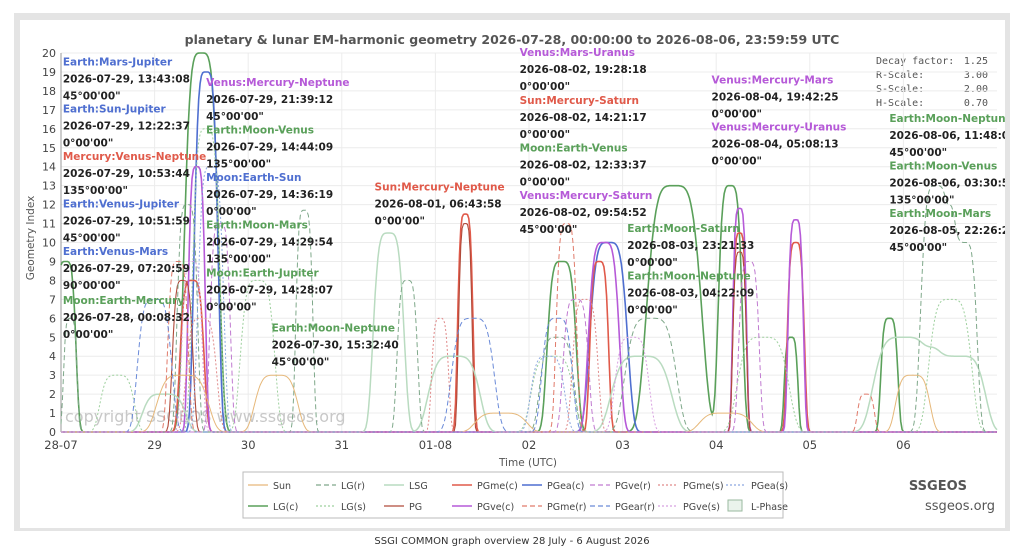  I want to click on annotation-date: 2026-08-03, 04:22:09, so click(690, 293).